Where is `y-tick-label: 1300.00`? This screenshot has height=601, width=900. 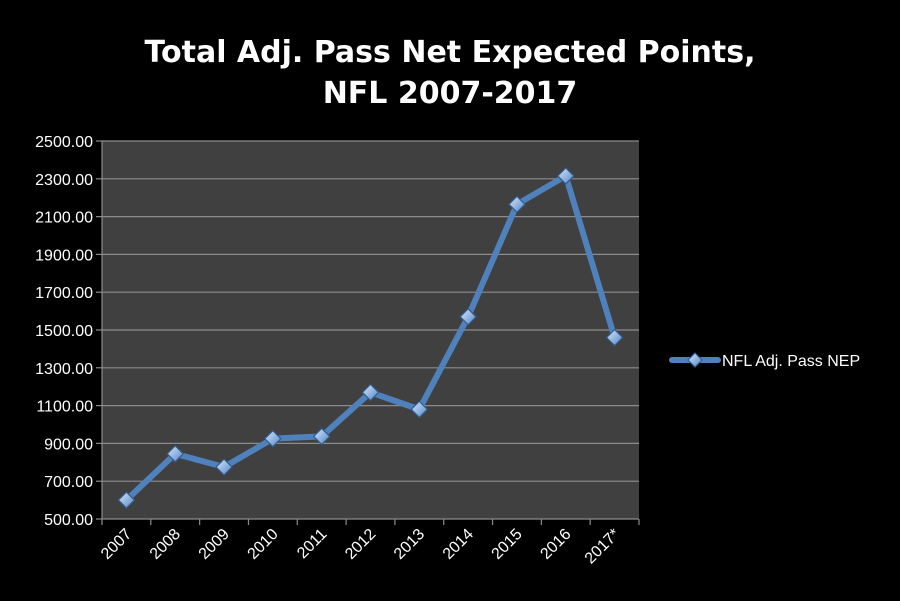
y-tick-label: 1300.00 is located at coordinates (64, 369).